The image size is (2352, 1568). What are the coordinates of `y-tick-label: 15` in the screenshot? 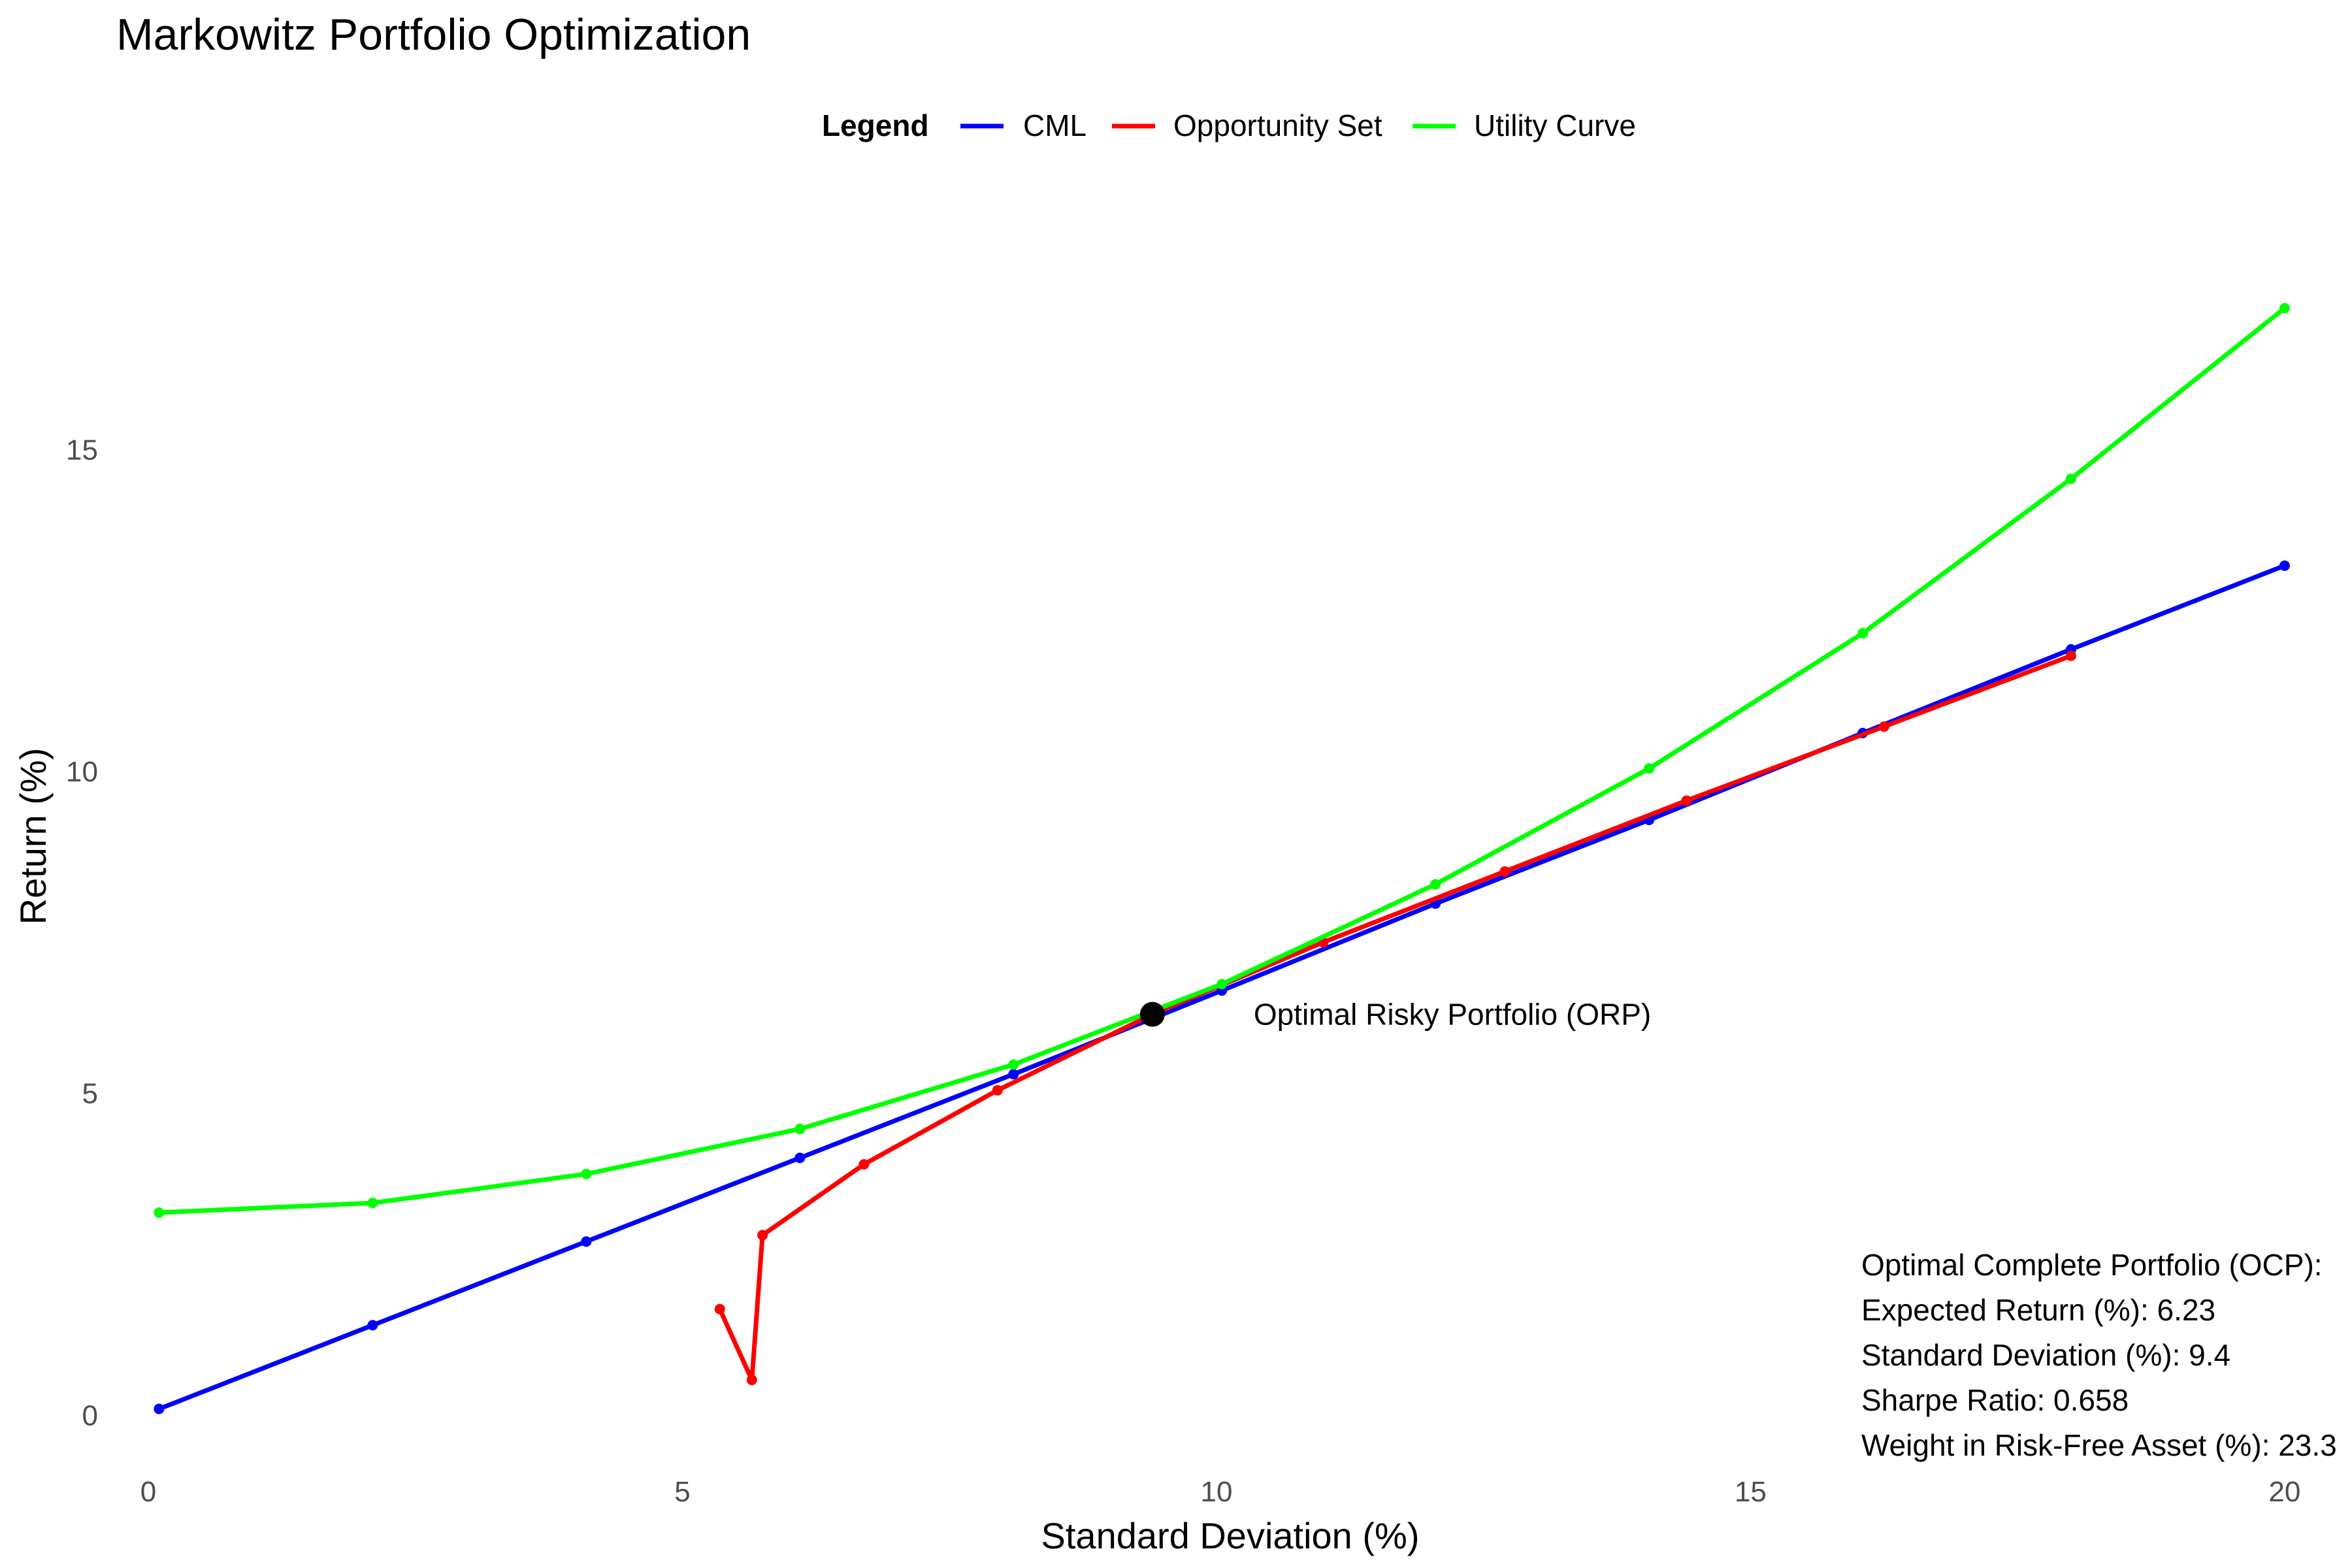 It's located at (82, 450).